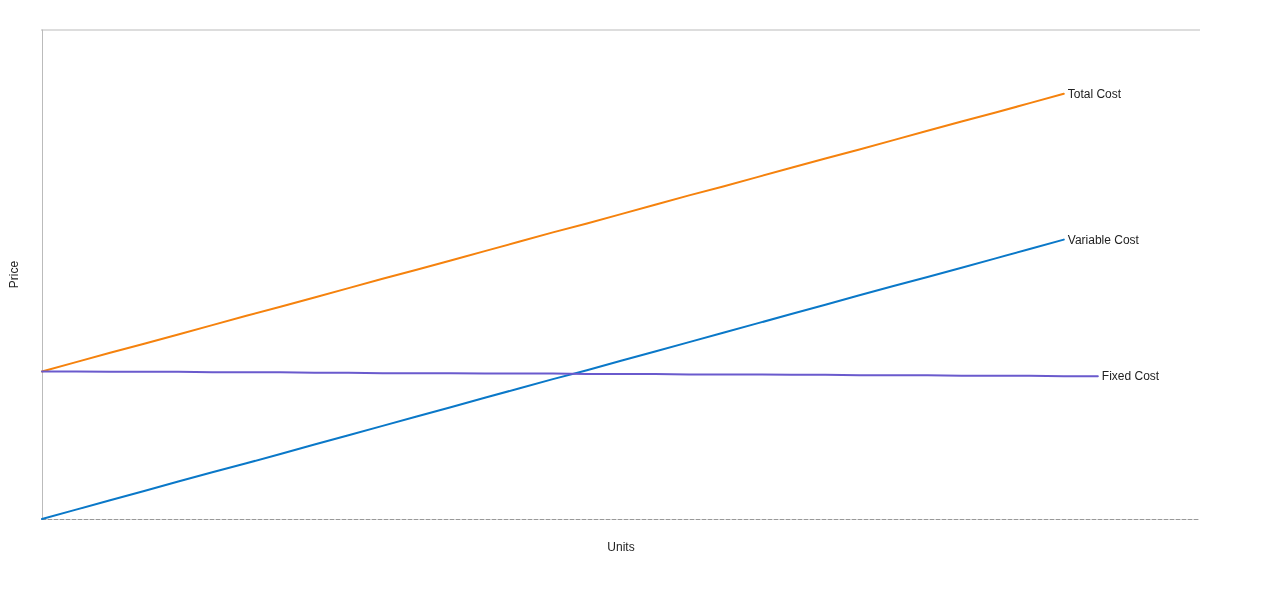  I want to click on y-axis-title: Price, so click(14, 274).